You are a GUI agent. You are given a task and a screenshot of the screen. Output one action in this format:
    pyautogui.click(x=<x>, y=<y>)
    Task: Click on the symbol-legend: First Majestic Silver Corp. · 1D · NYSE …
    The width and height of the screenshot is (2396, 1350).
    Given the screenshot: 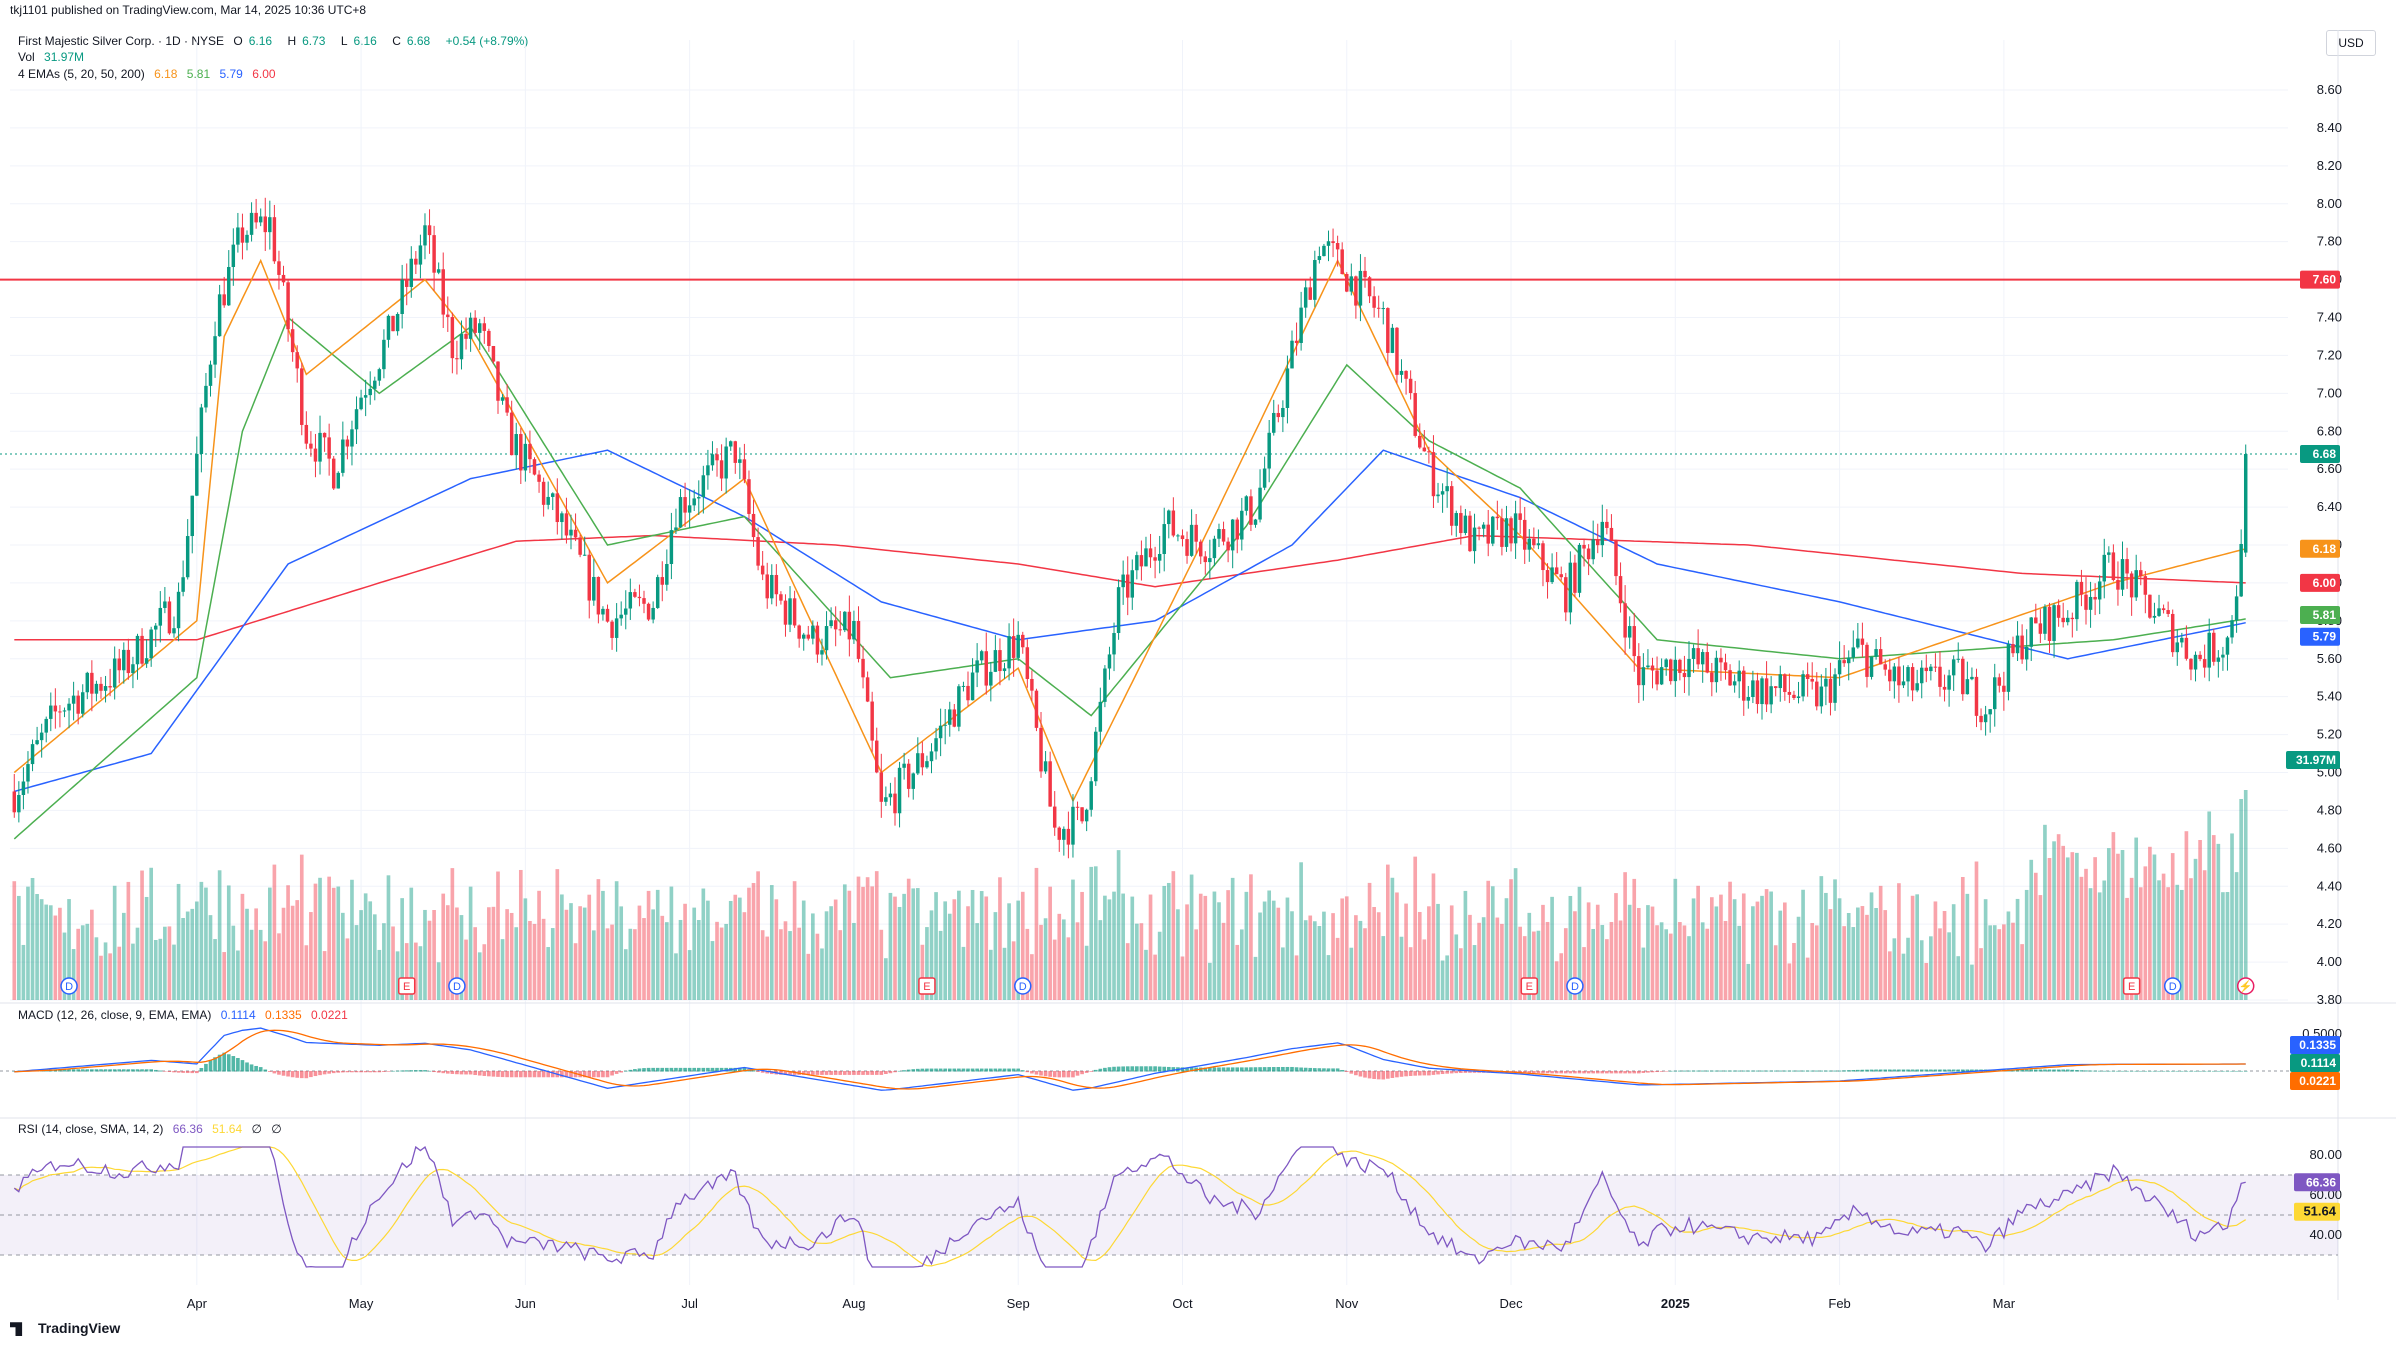 What is the action you would take?
    pyautogui.click(x=276, y=41)
    